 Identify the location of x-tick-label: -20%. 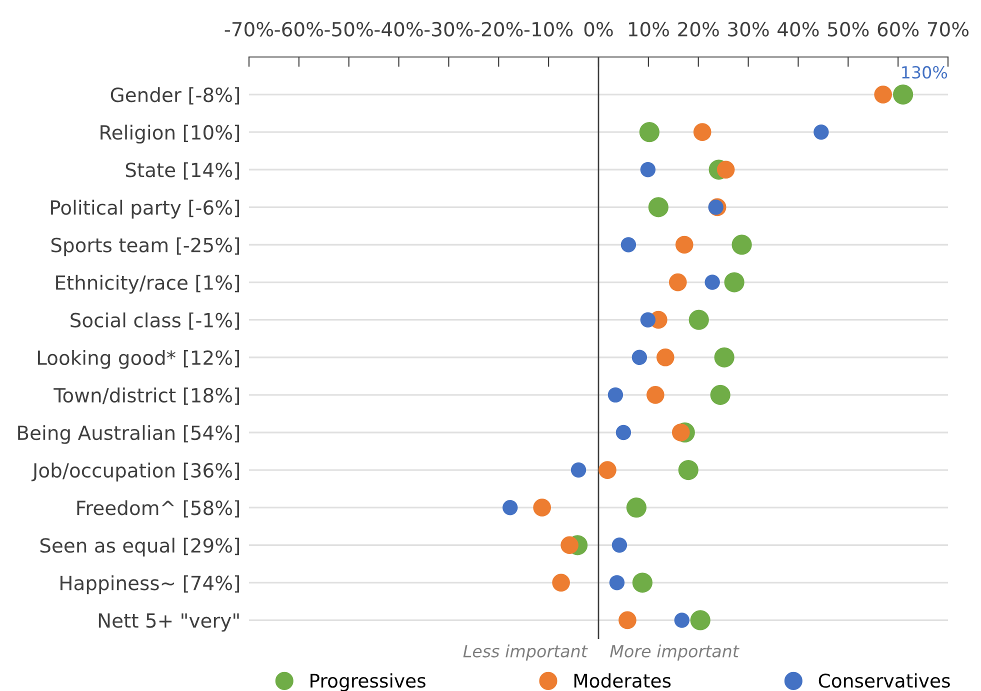
(498, 29).